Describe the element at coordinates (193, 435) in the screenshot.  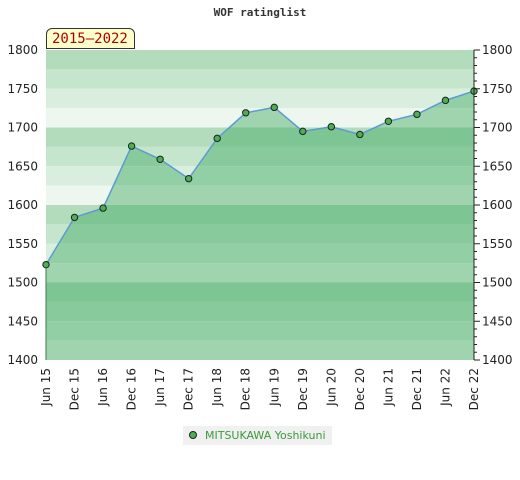
I see `legend-marker-icon` at that location.